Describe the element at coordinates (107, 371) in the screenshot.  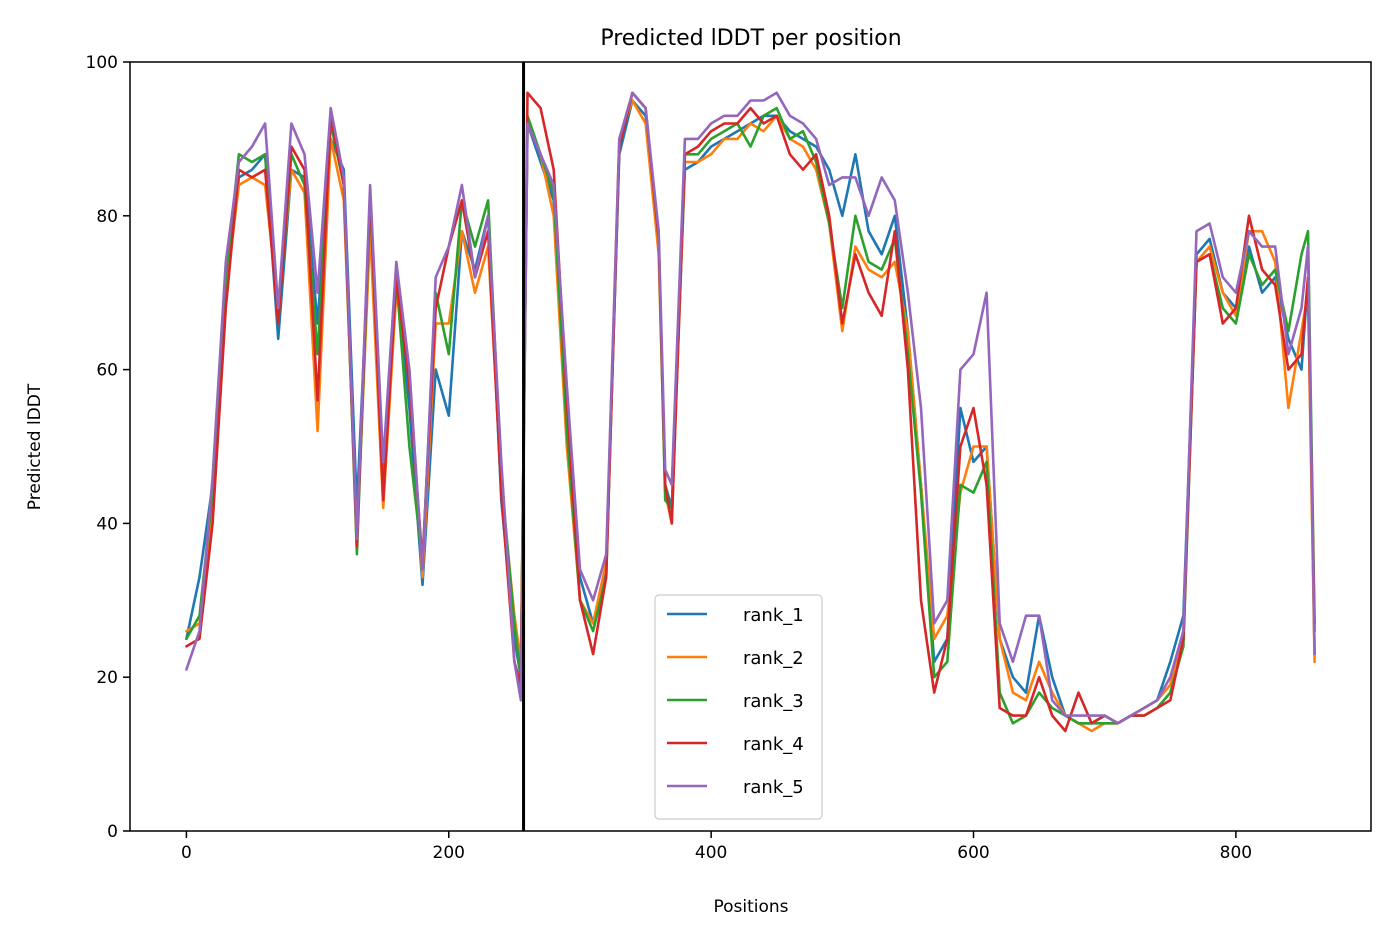
I see `y-tick-label: 60` at that location.